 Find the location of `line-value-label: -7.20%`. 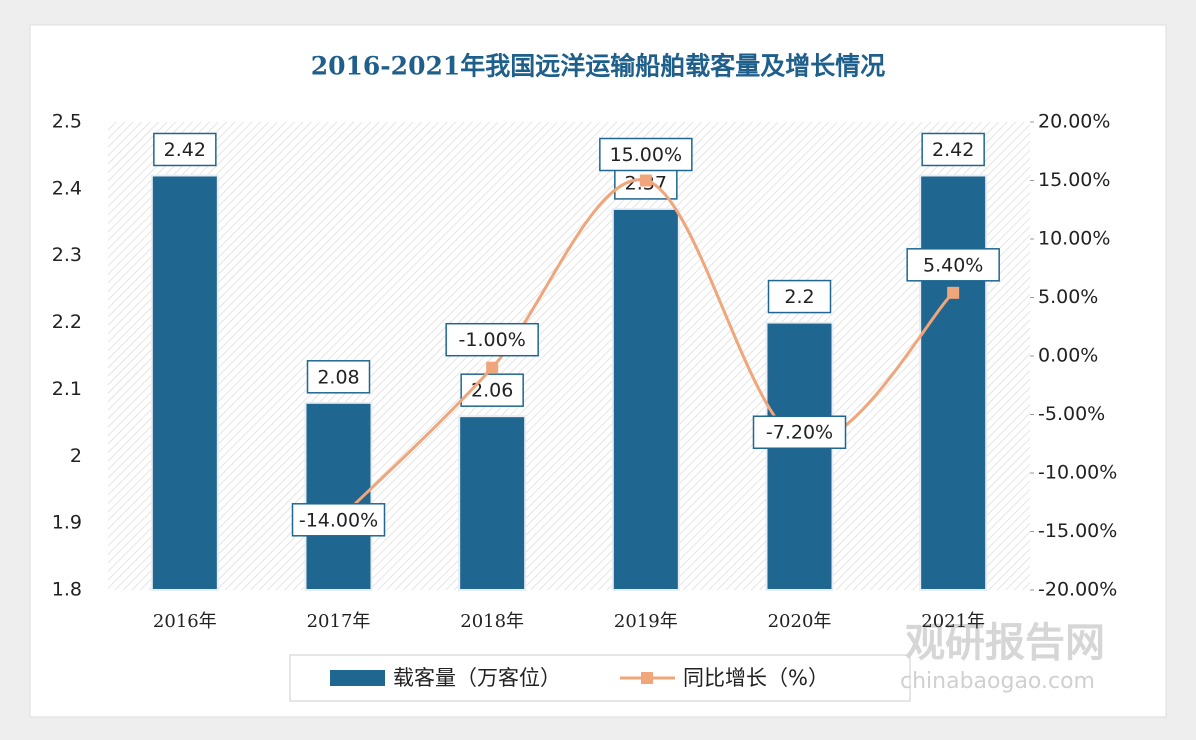

line-value-label: -7.20% is located at coordinates (799, 433).